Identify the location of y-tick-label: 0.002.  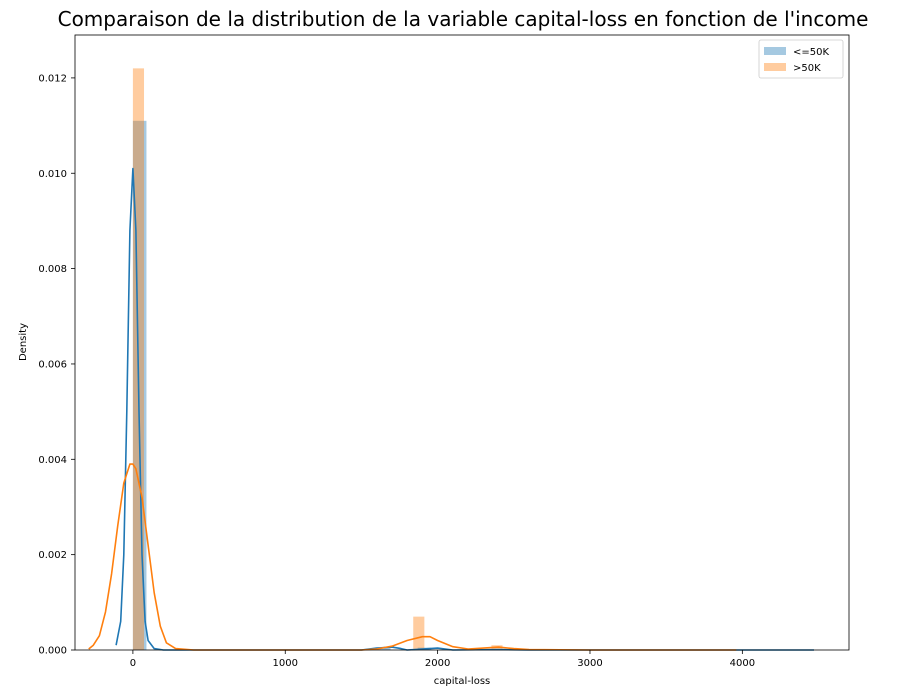
(52, 555).